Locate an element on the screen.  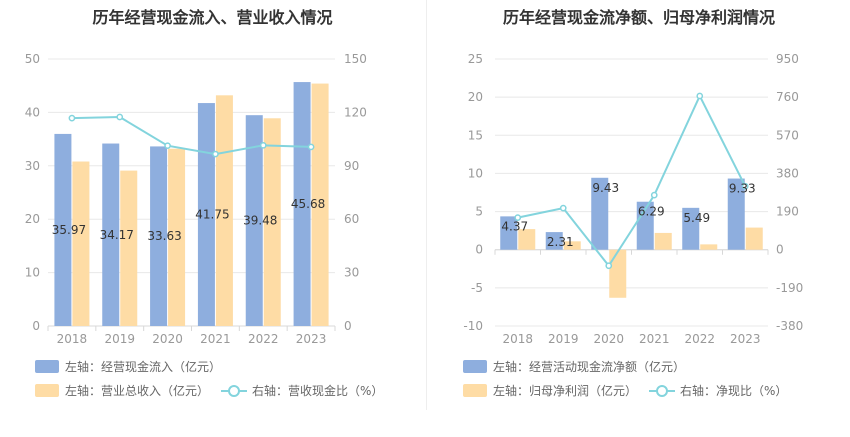
data-label: 34.17 is located at coordinates (117, 235).